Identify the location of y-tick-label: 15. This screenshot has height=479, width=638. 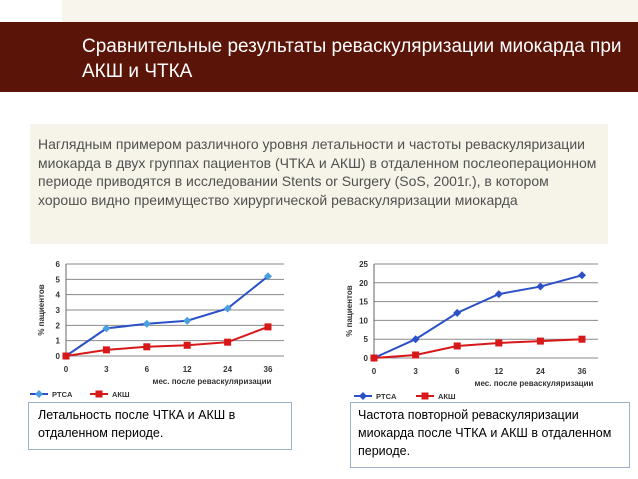
(363, 302).